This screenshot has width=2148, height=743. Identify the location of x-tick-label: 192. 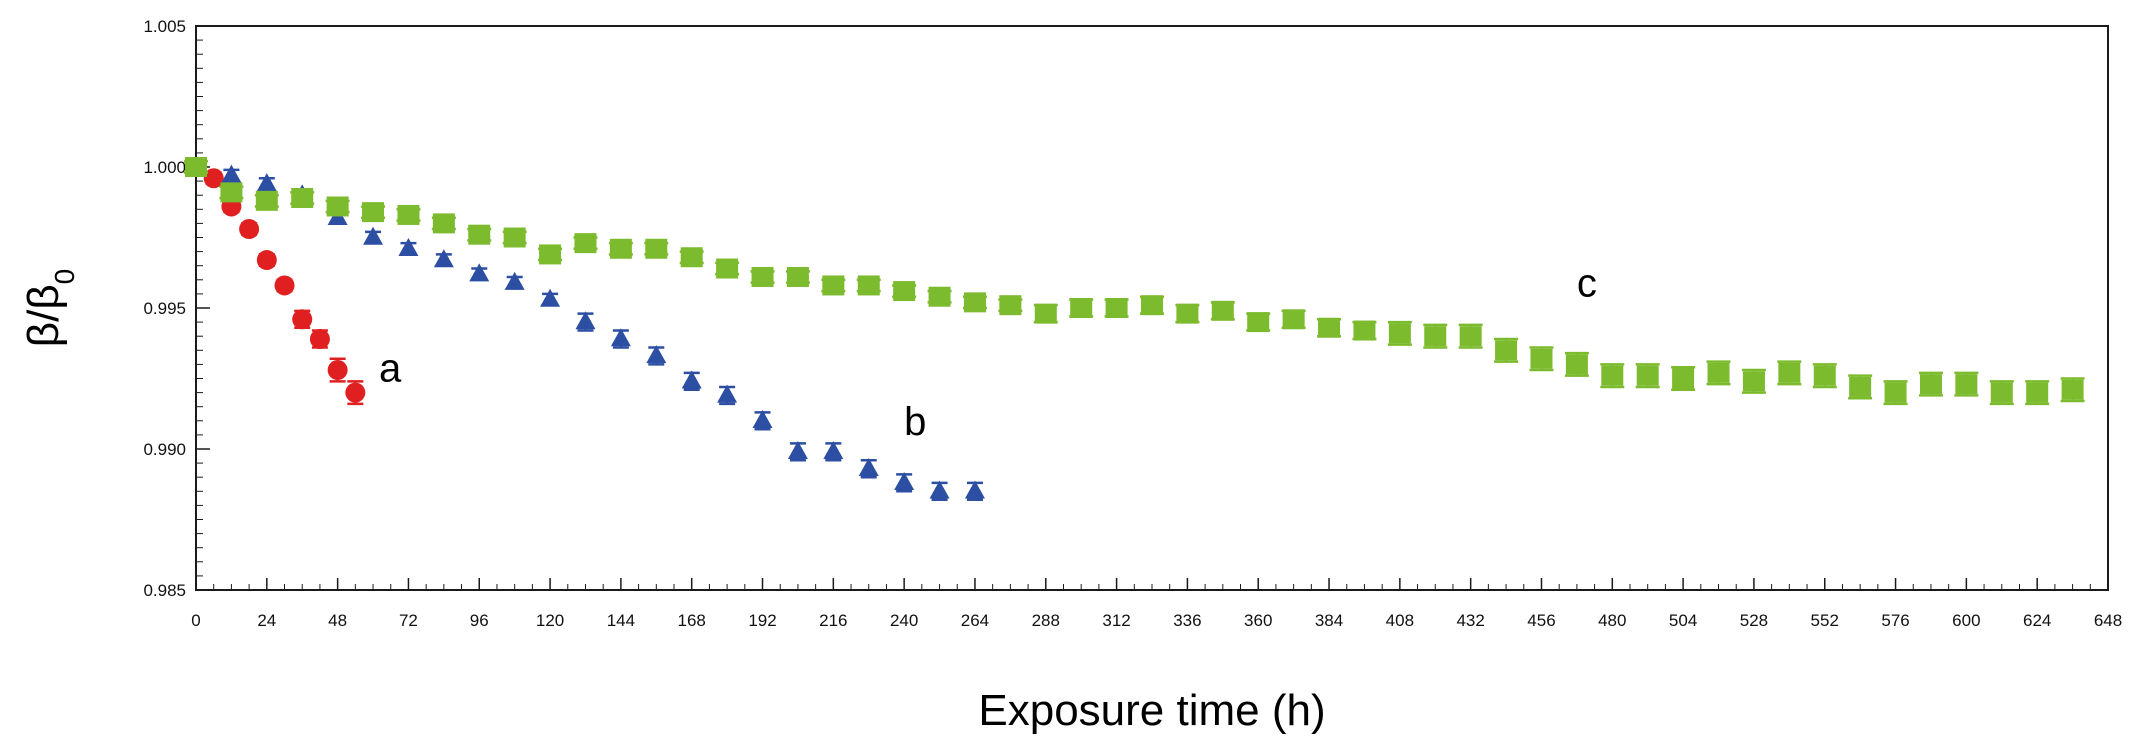
(762, 620).